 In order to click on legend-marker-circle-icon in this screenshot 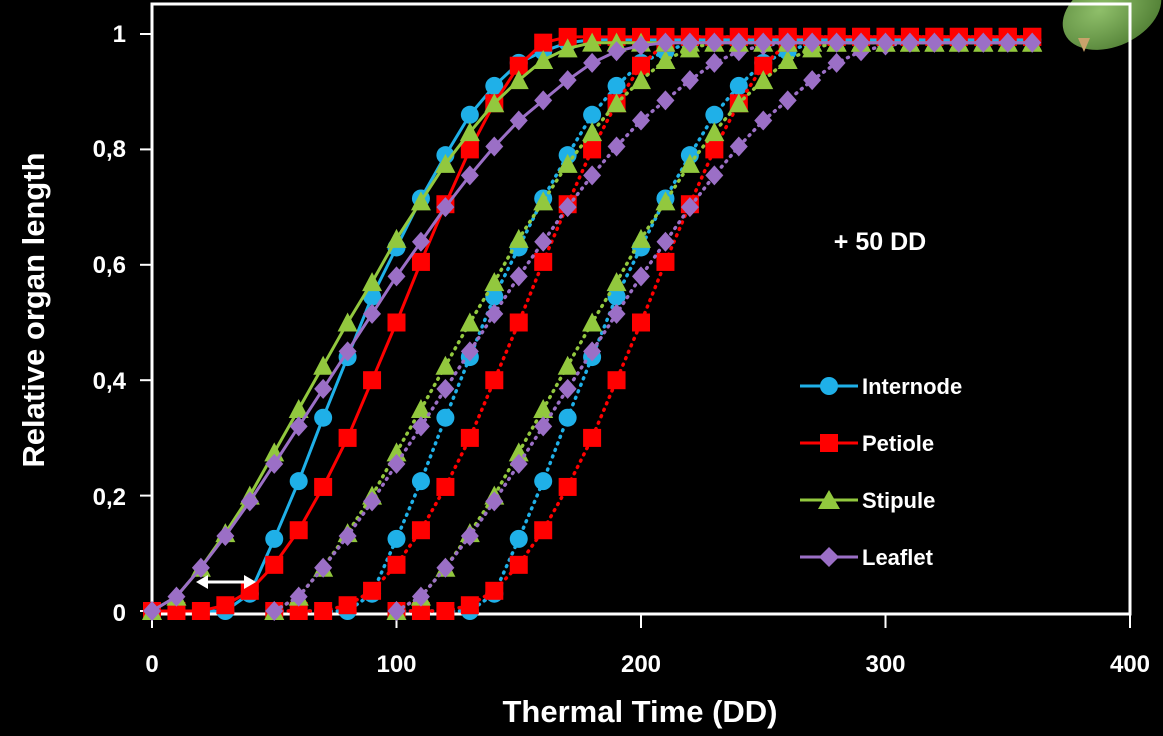, I will do `click(829, 386)`.